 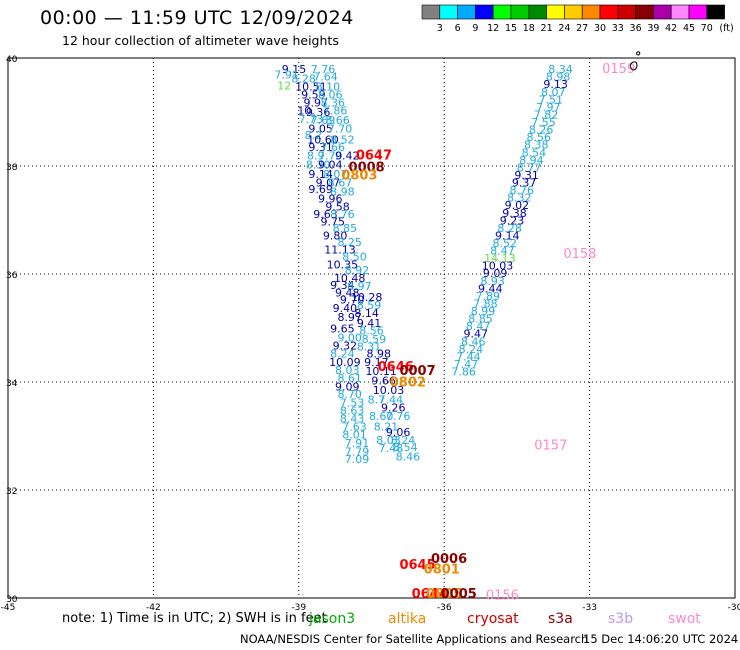 What do you see at coordinates (541, 130) in the screenshot?
I see `swot-wave-height-value: 8.26` at bounding box center [541, 130].